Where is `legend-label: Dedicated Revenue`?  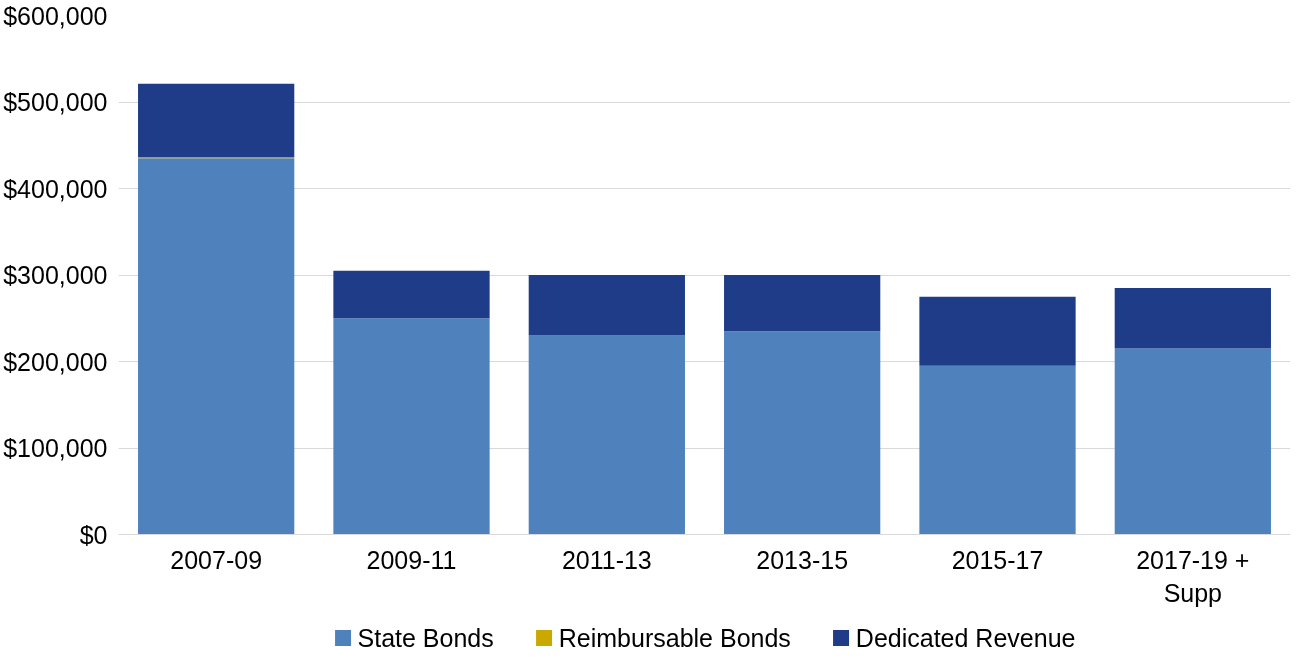 legend-label: Dedicated Revenue is located at coordinates (965, 637).